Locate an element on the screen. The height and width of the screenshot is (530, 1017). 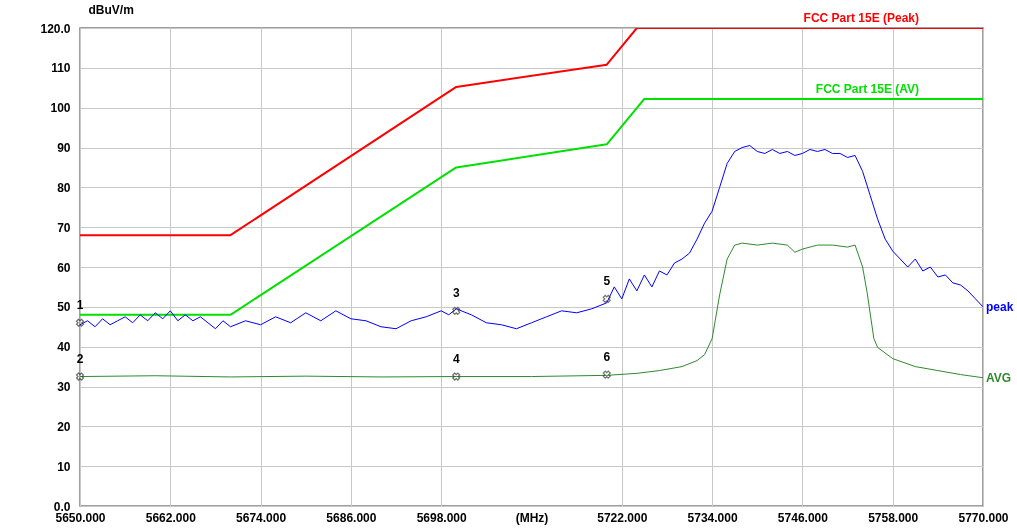
x-tick-label: 5674.000 is located at coordinates (261, 517).